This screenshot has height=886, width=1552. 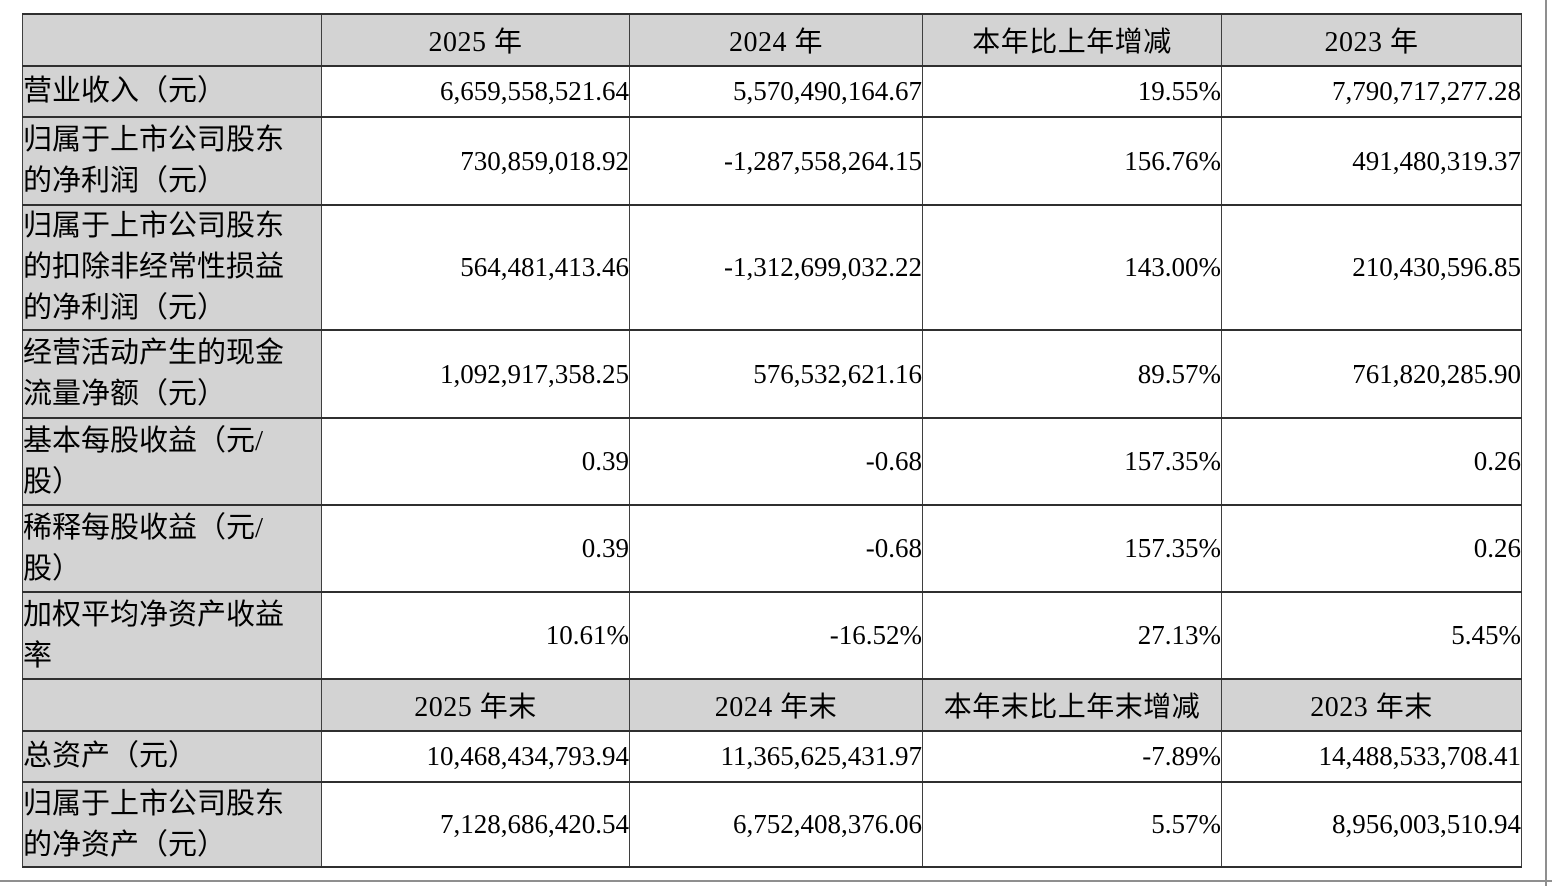 What do you see at coordinates (1072, 756) in the screenshot?
I see `cell-value: -7.89%` at bounding box center [1072, 756].